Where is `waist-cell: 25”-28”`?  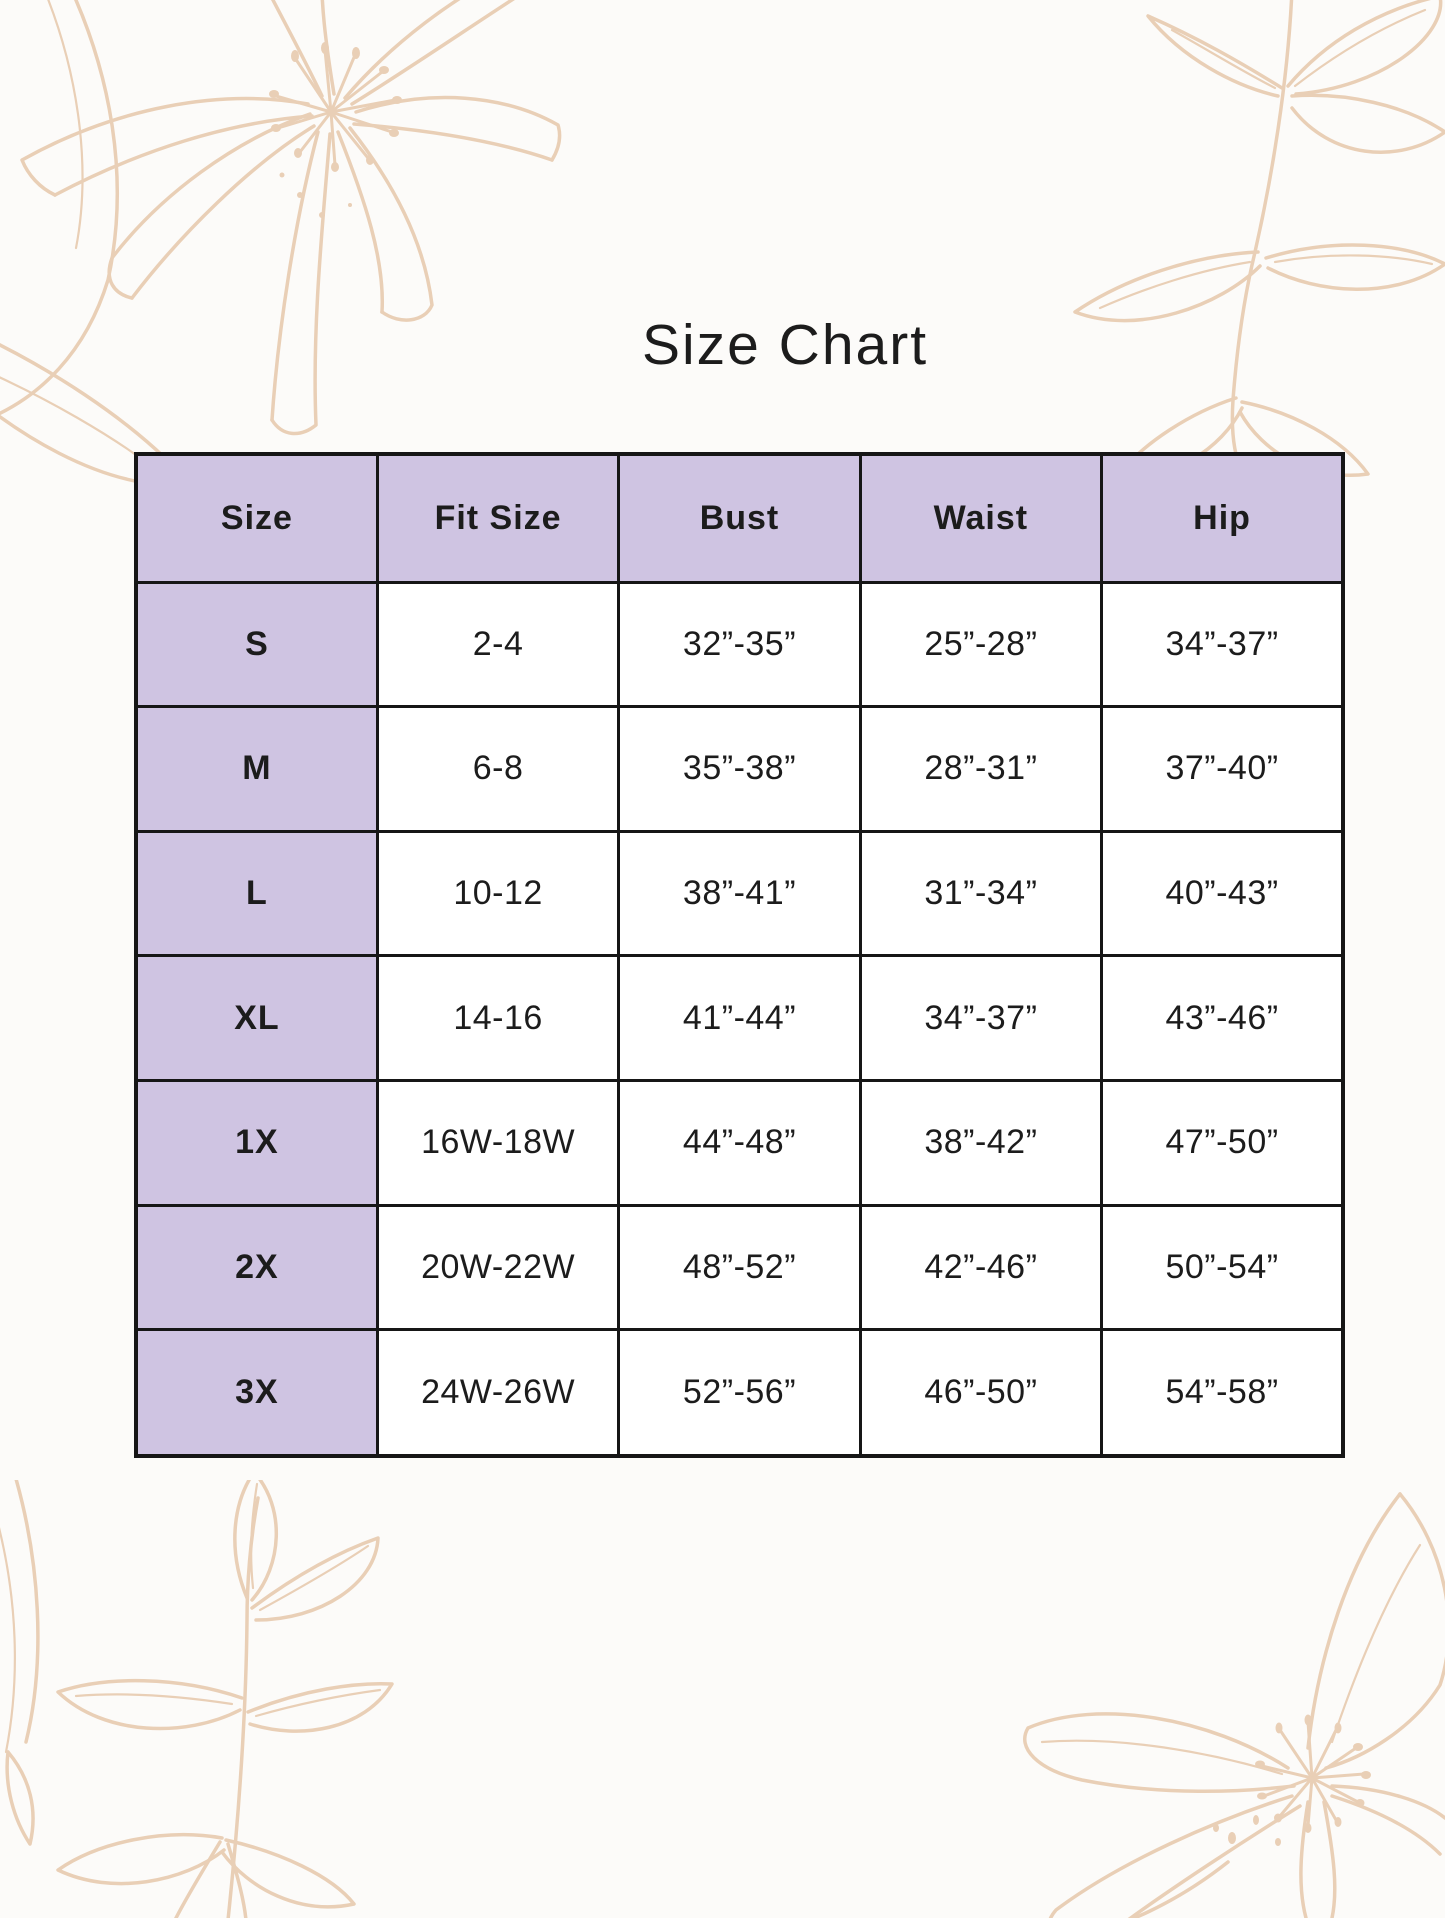
waist-cell: 25”-28” is located at coordinates (981, 644).